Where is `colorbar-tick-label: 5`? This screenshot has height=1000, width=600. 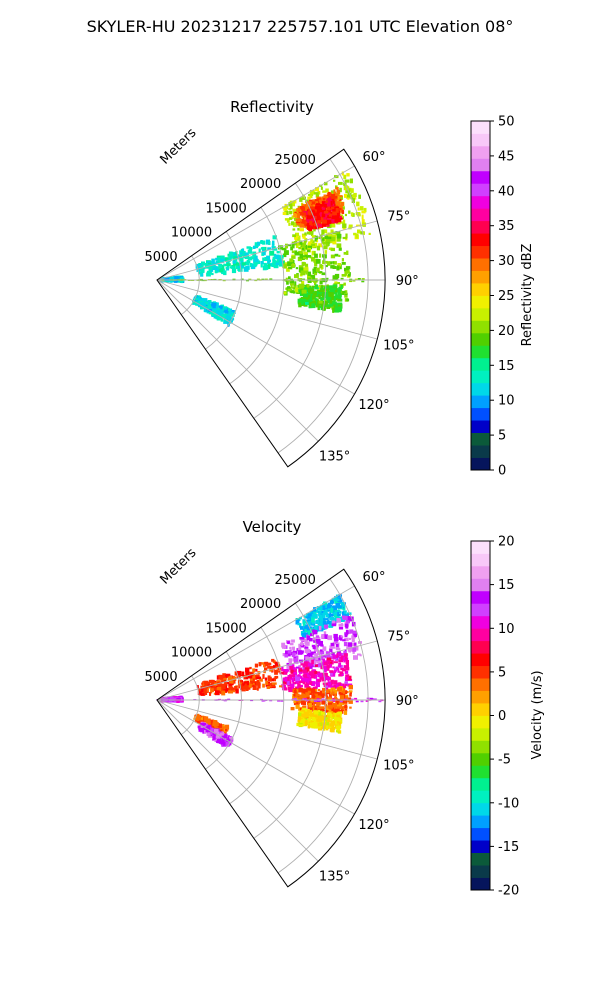 colorbar-tick-label: 5 is located at coordinates (502, 672).